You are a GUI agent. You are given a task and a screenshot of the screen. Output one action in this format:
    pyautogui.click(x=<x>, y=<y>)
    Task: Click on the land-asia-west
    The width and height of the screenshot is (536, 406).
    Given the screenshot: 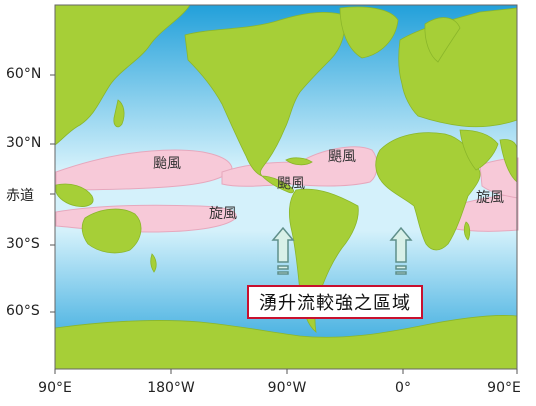 What is the action you would take?
    pyautogui.click(x=122, y=75)
    